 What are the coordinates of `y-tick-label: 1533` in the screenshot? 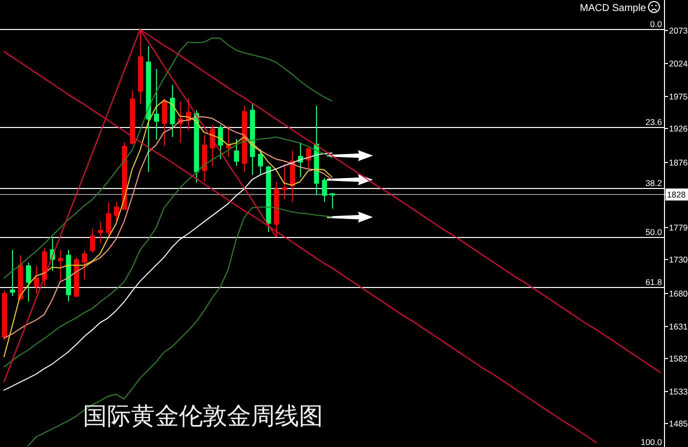 It's located at (678, 391).